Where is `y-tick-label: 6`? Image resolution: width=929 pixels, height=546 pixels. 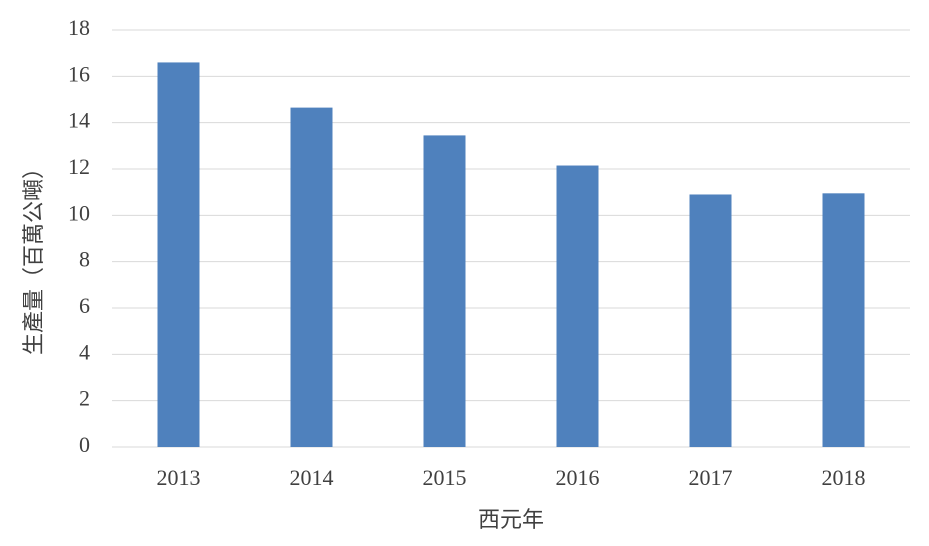 y-tick-label: 6 is located at coordinates (84, 305).